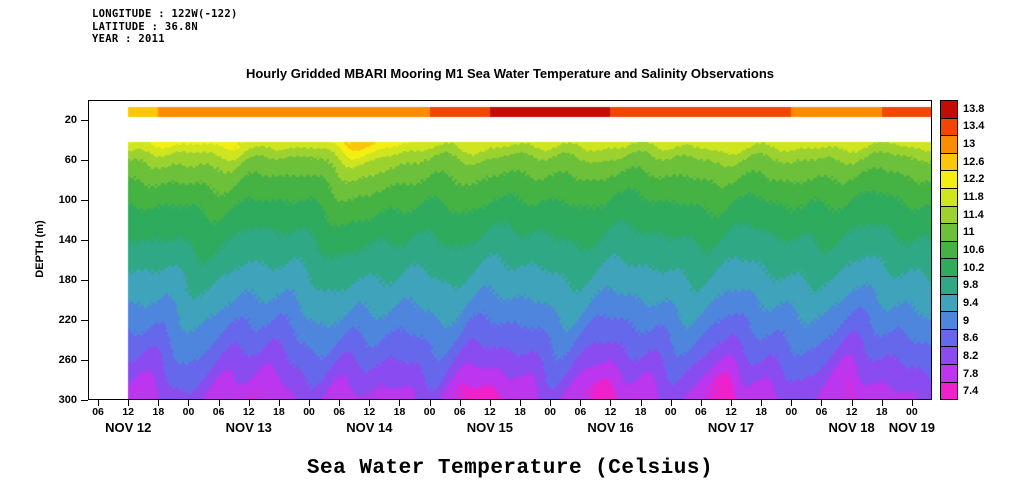 The image size is (1009, 504). Describe the element at coordinates (67, 200) in the screenshot. I see `y-tick-label: 100` at that location.